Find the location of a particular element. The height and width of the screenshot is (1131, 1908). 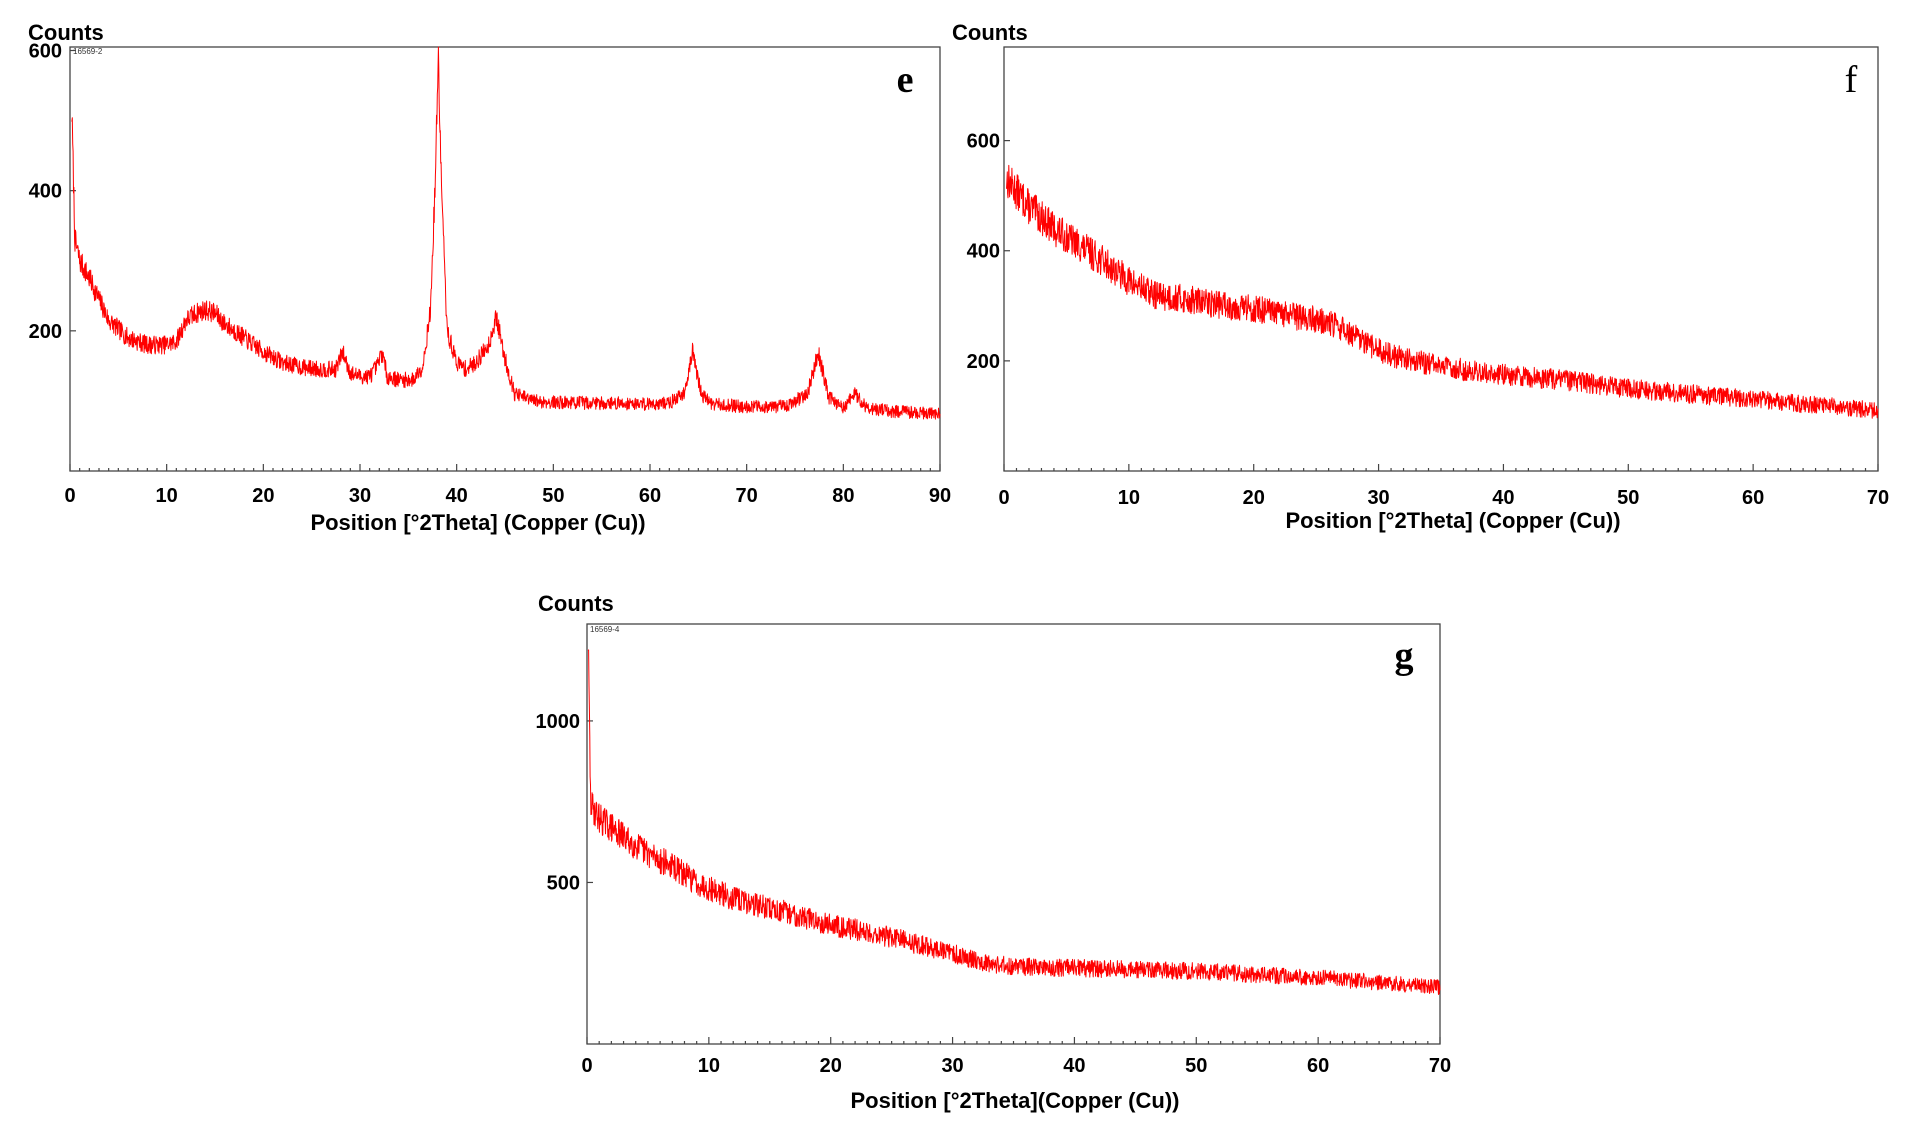

y-tick-label: 1000 is located at coordinates (558, 722).